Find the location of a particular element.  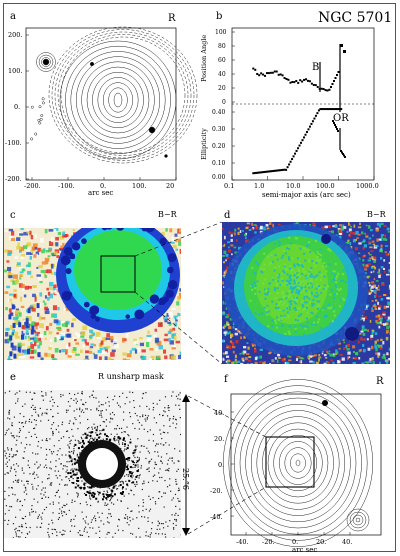

panel-a-x-tick-label: -100. is located at coordinates (66, 186).